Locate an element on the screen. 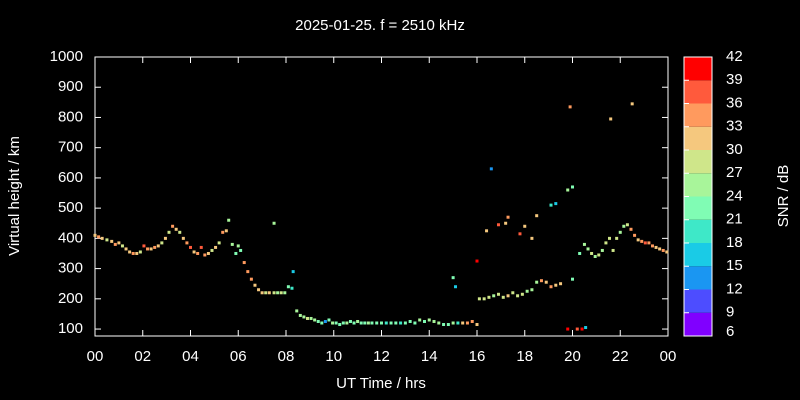  colorbar-tick-label: 15 is located at coordinates (734, 265).